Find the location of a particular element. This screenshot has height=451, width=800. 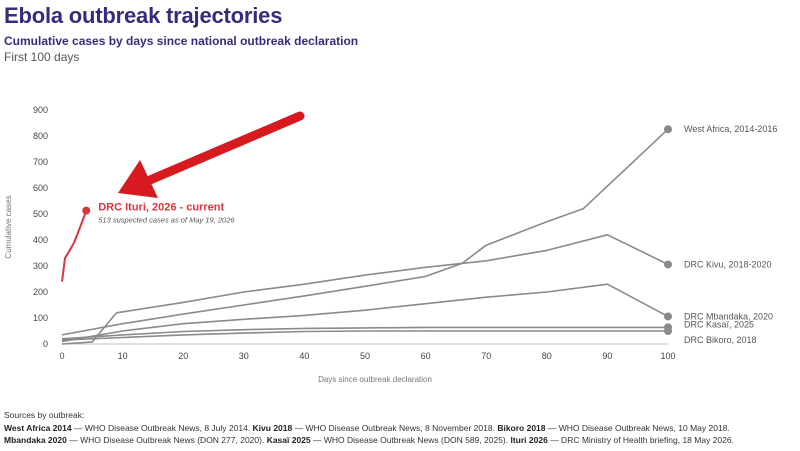

x-tick-label: 60 is located at coordinates (426, 356).